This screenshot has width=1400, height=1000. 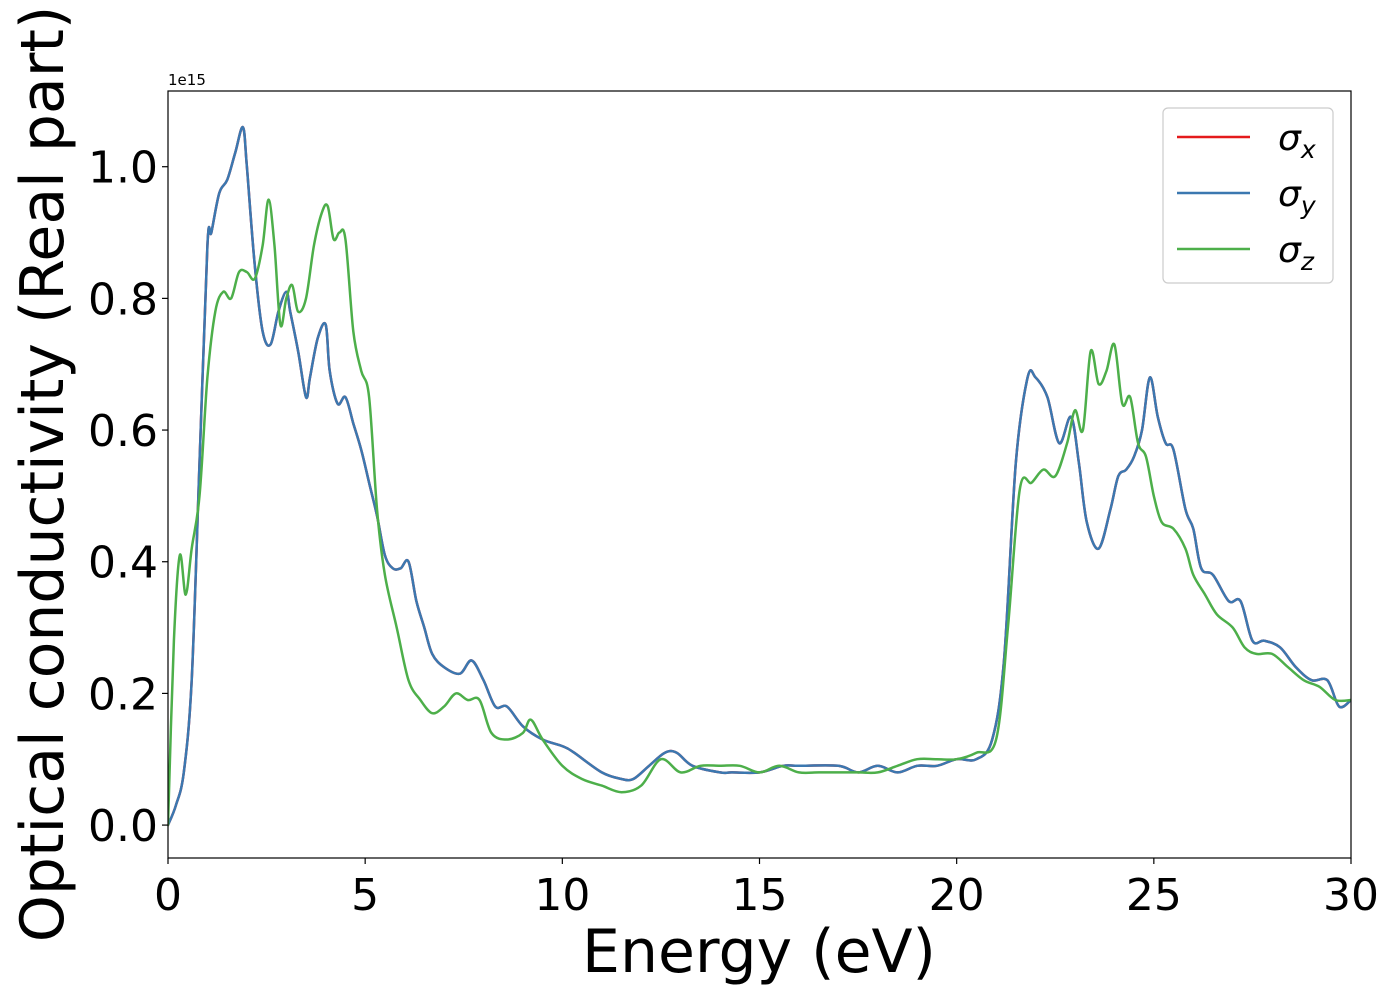 I want to click on legend-label: σx, so click(x=1297, y=141).